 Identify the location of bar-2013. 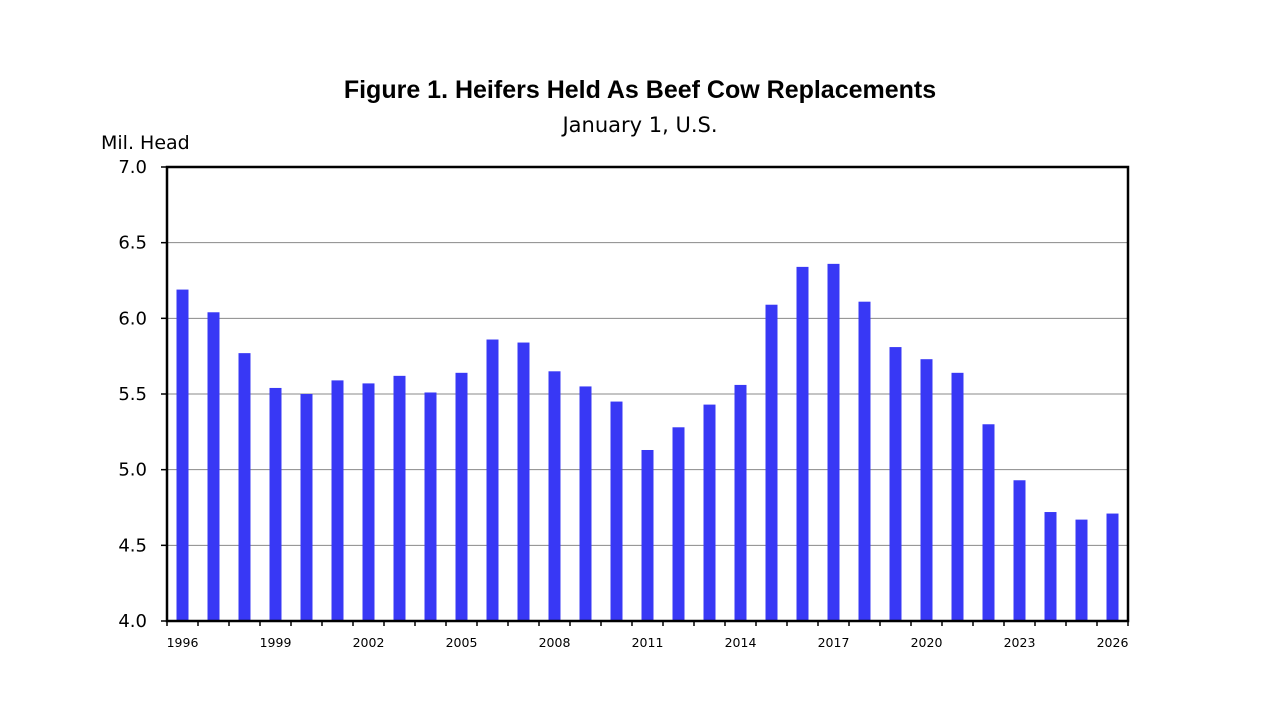
(709, 512).